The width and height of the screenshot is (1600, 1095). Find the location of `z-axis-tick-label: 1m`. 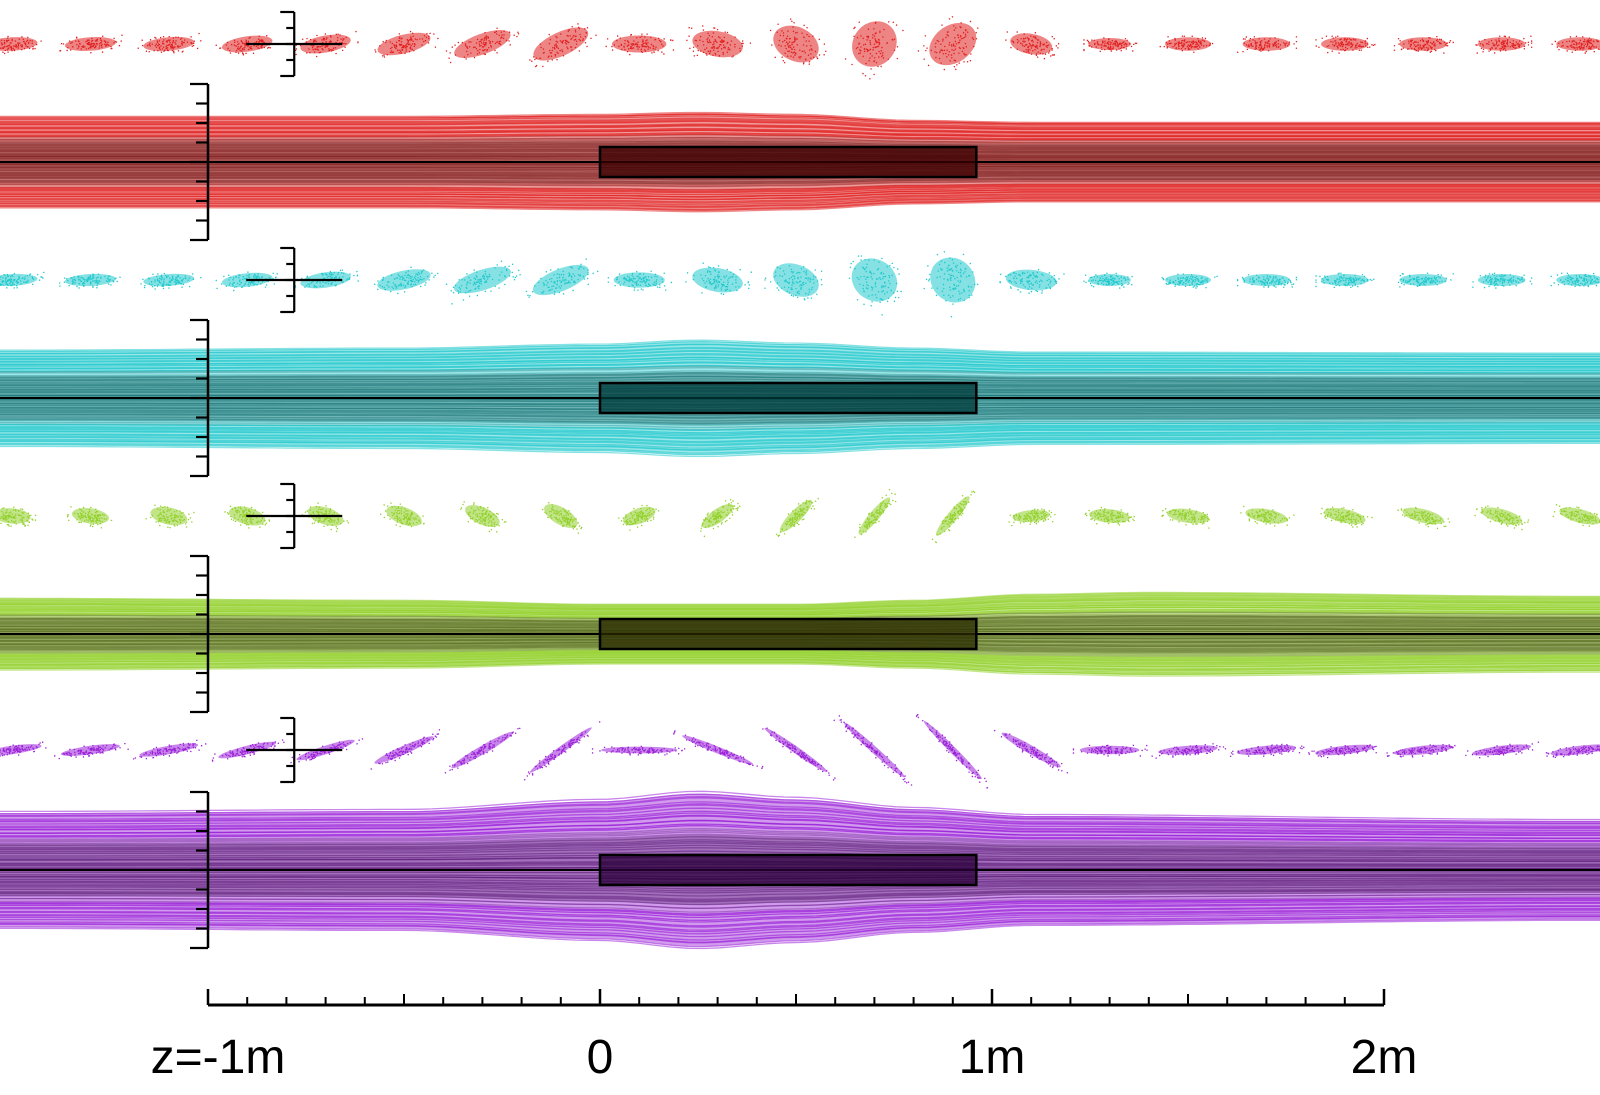

z-axis-tick-label: 1m is located at coordinates (992, 1057).